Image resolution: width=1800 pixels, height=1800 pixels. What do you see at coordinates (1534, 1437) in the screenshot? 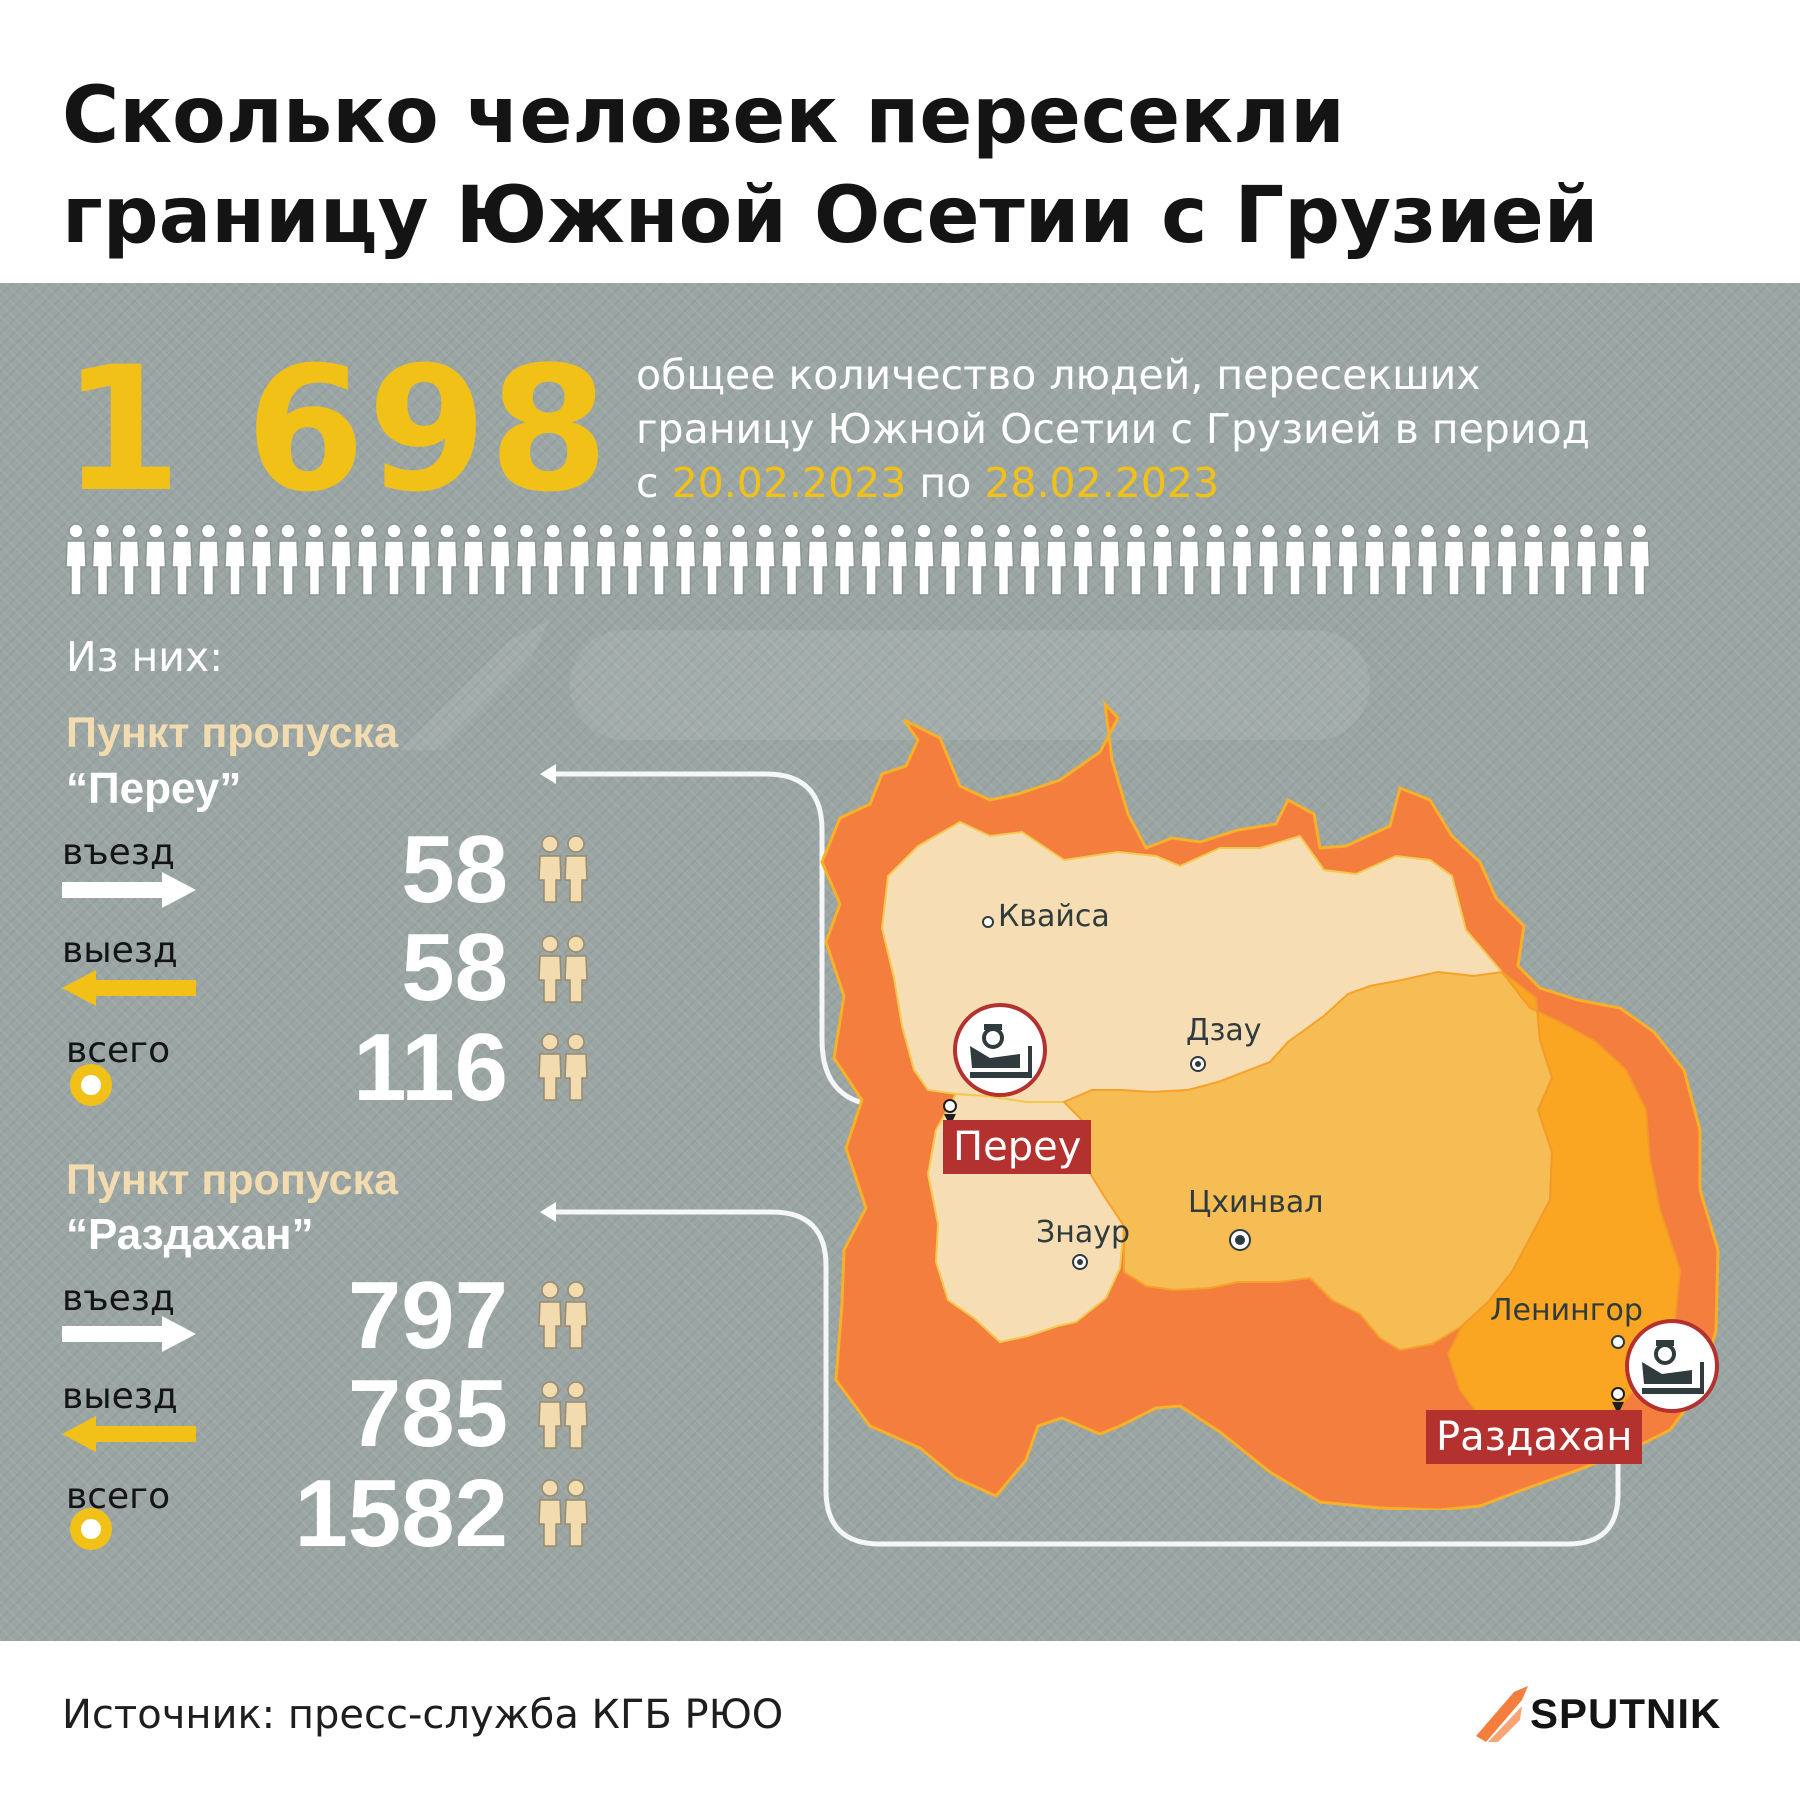
I see `map-tag-razdakhan: Раздахан` at bounding box center [1534, 1437].